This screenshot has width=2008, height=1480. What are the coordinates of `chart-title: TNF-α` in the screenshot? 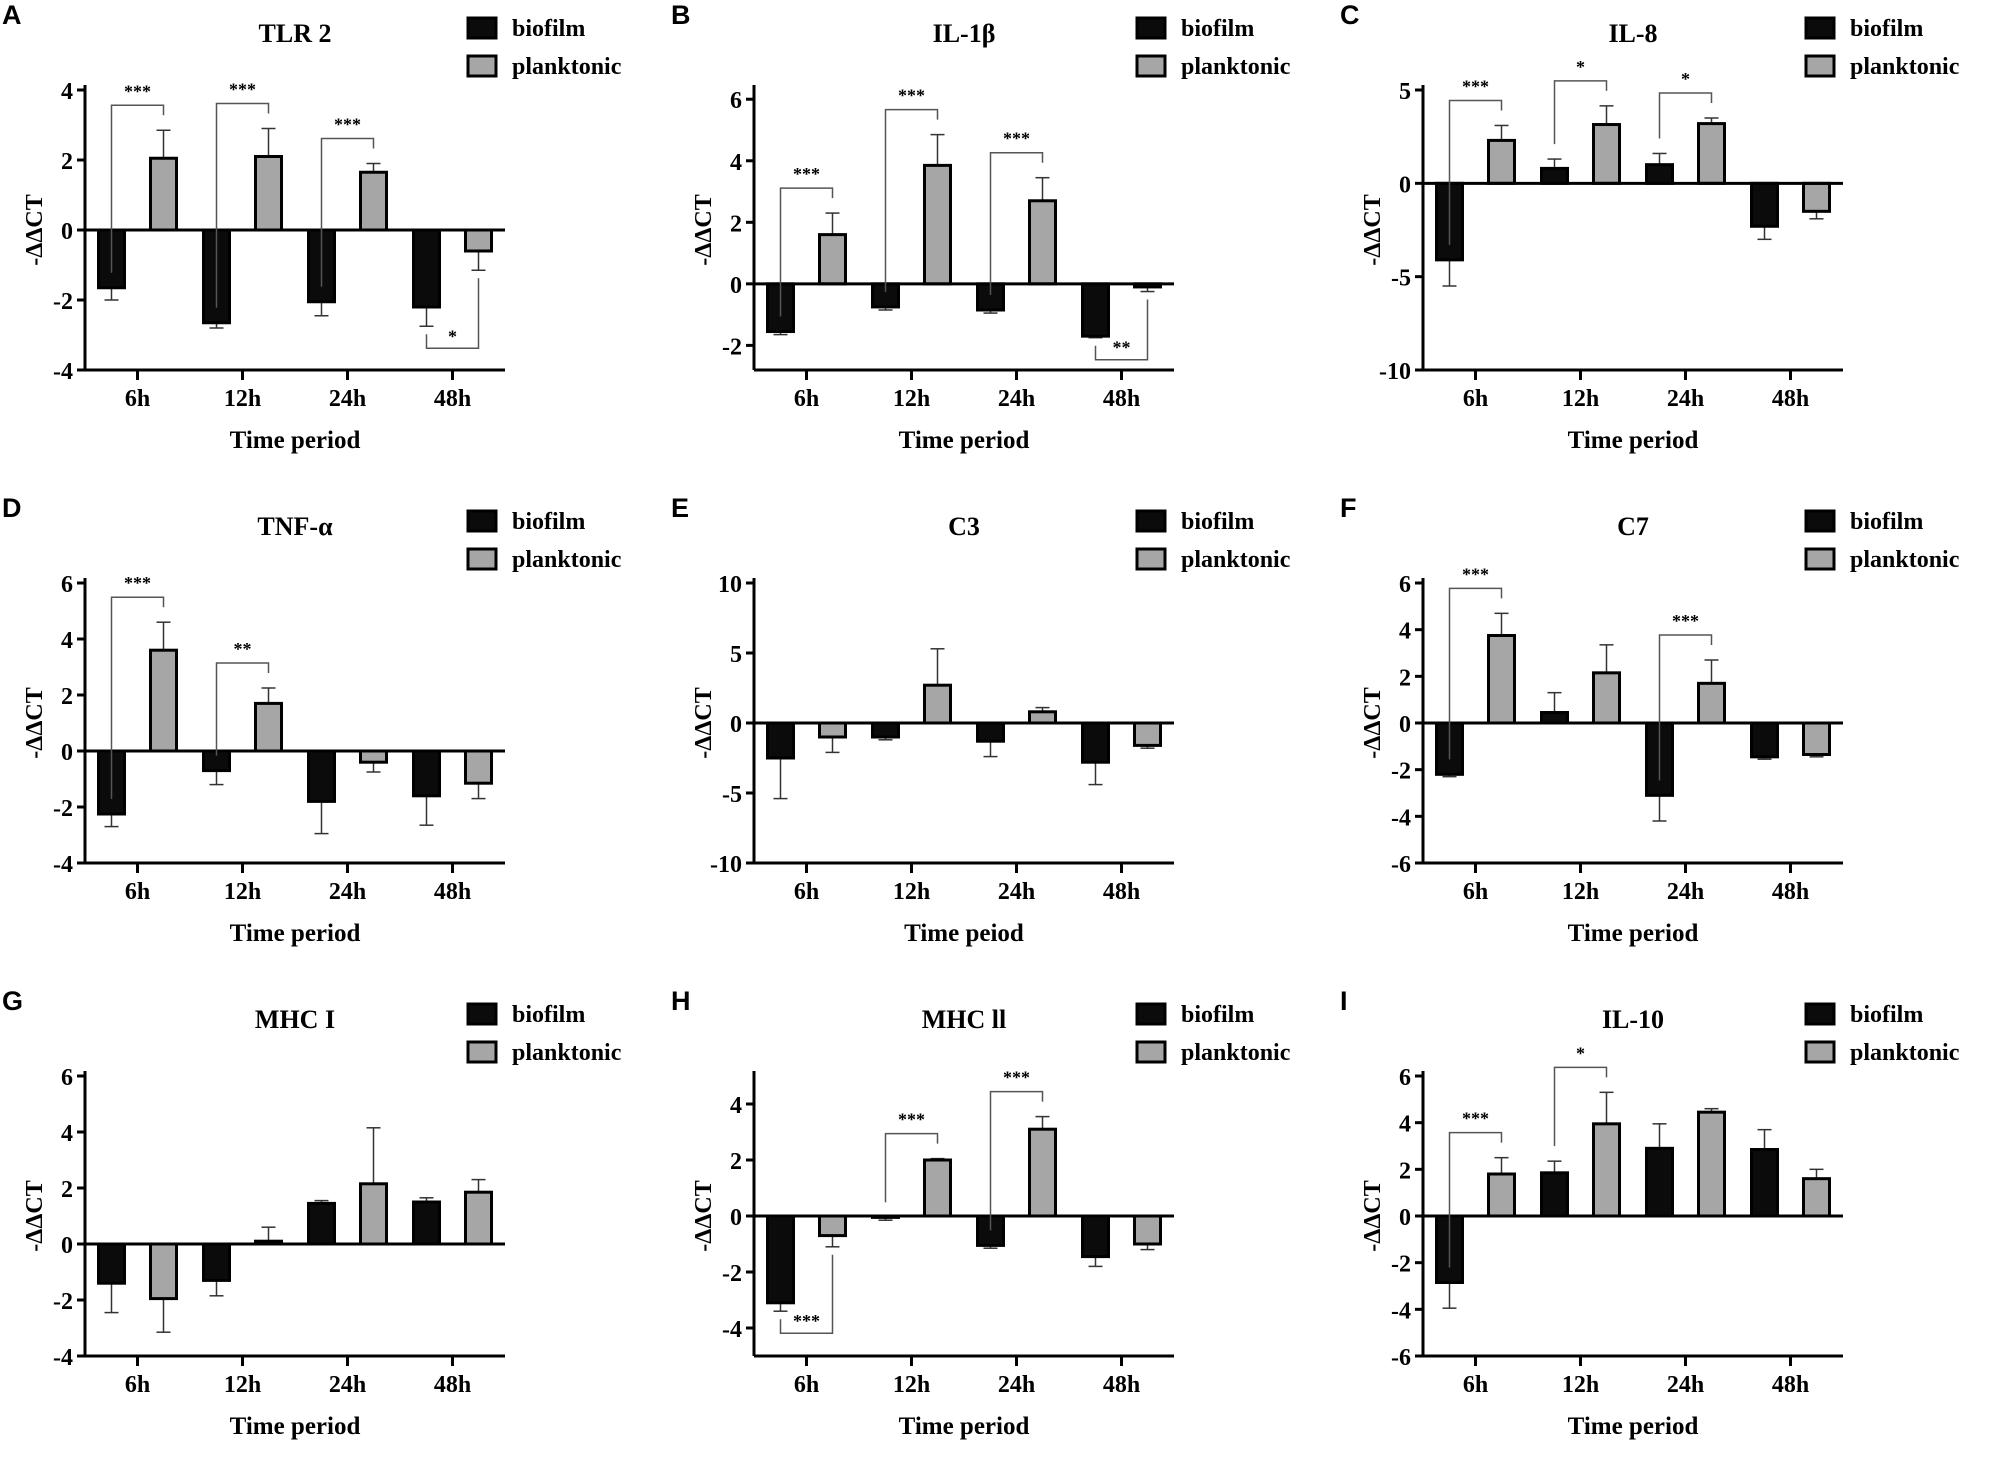 It's located at (295, 526).